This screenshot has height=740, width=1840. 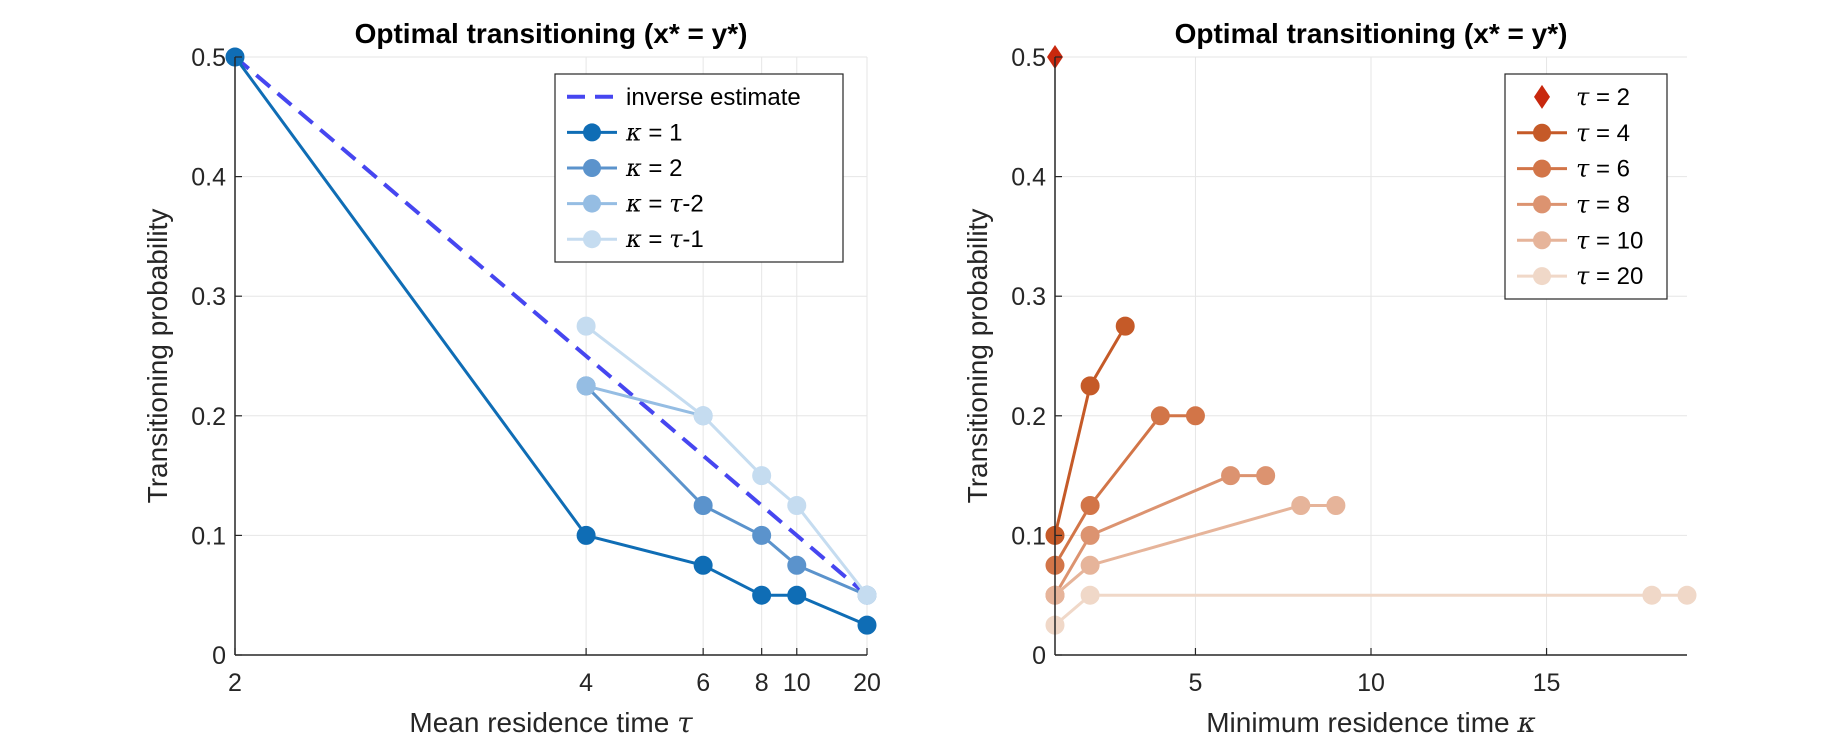 I want to click on legend-item: inverse estimate, so click(x=684, y=97).